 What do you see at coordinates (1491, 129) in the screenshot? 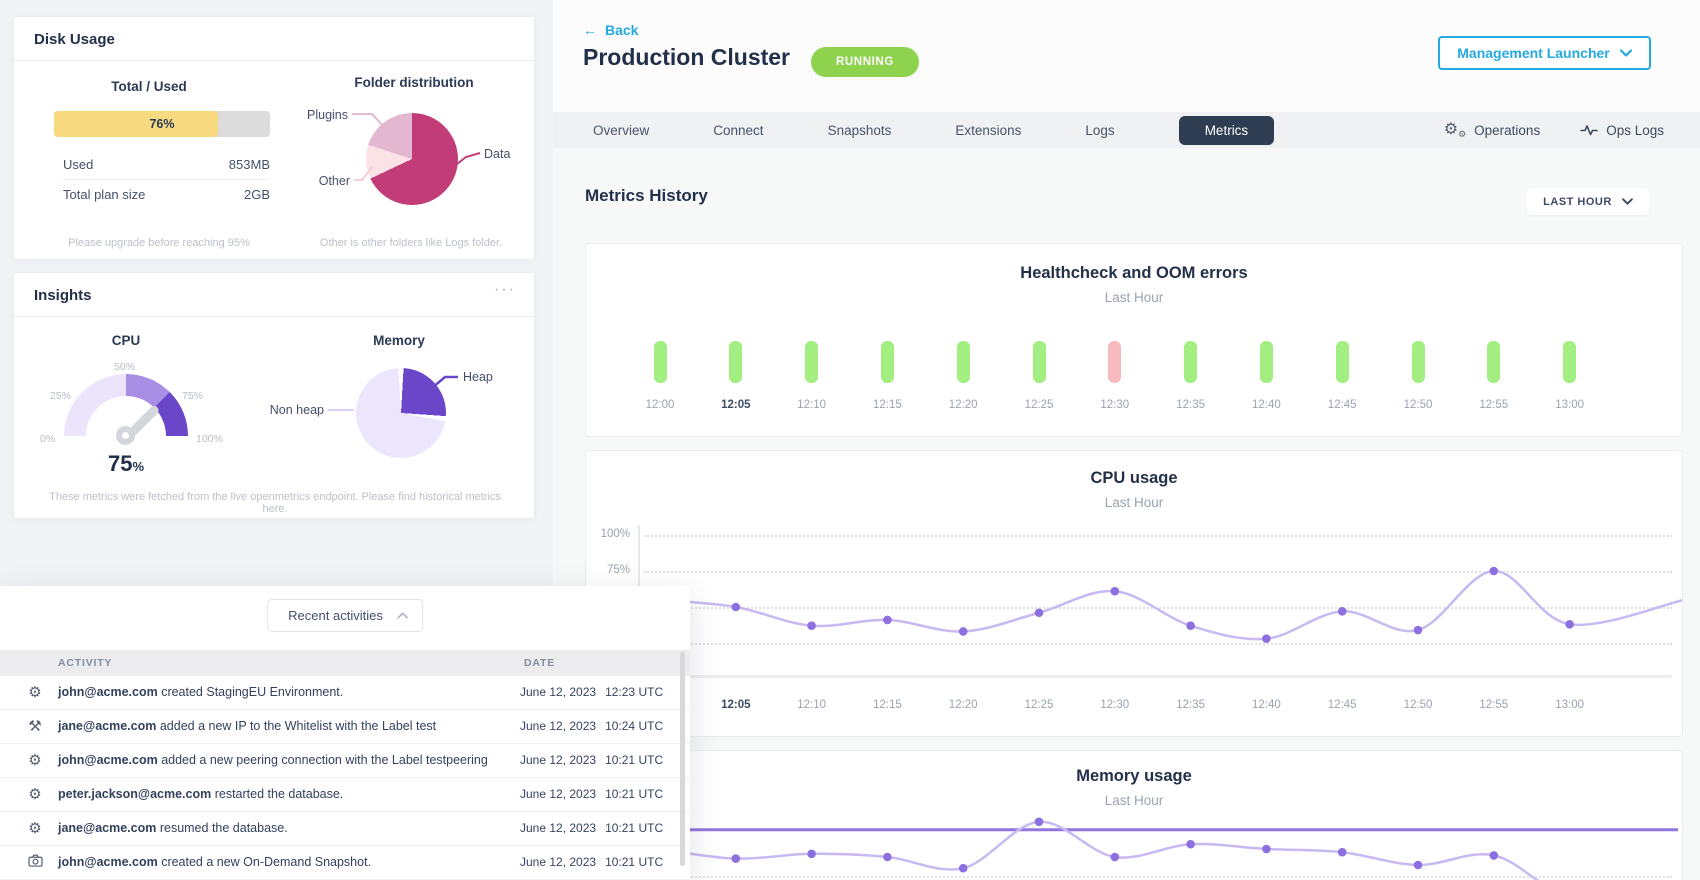
I see `tab-operations: ⚙⚙ Operations` at bounding box center [1491, 129].